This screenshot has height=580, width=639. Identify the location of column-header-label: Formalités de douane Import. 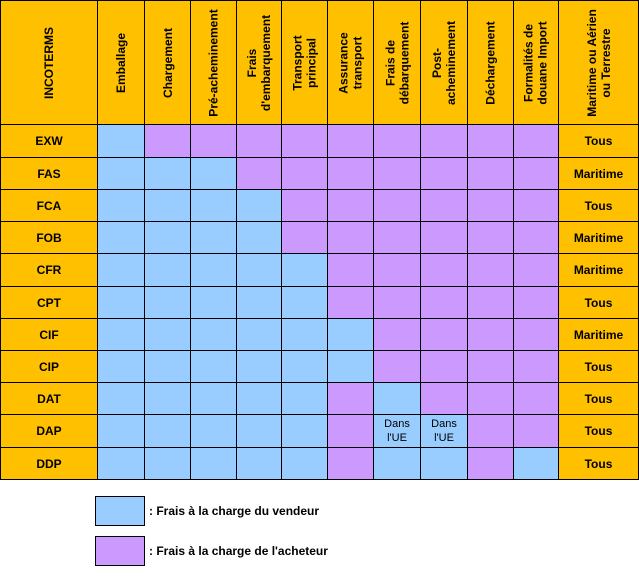
(536, 62).